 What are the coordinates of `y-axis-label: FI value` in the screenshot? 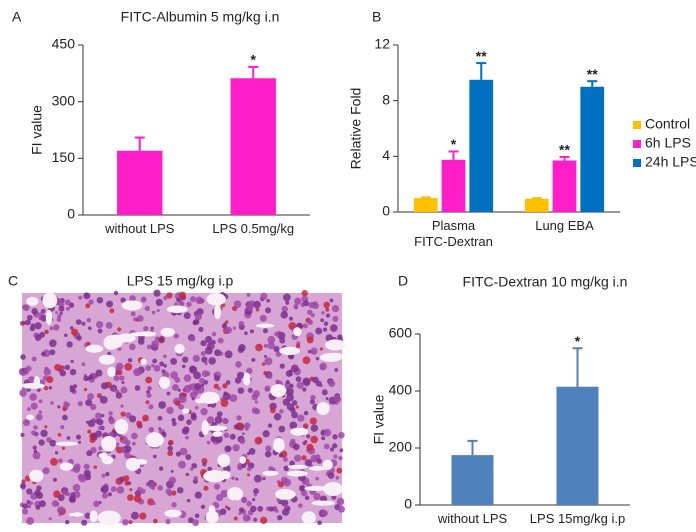 It's located at (379, 419).